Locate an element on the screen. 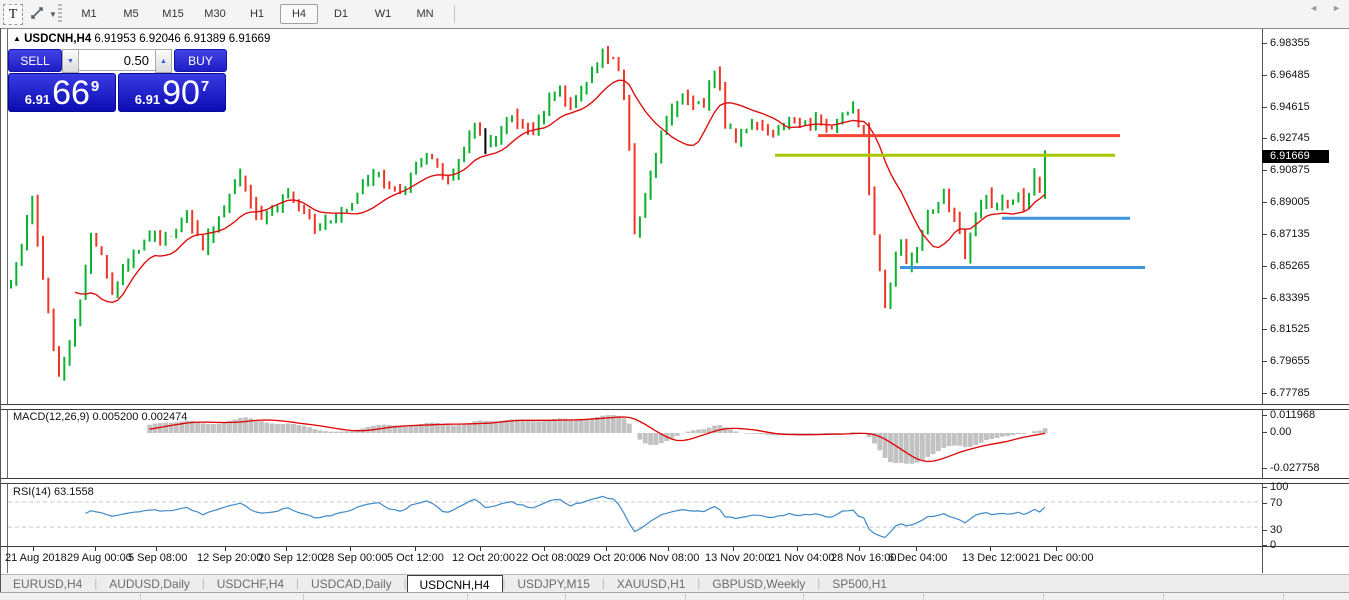 The width and height of the screenshot is (1349, 600). timeframe-button-m5: M5 is located at coordinates (131, 14).